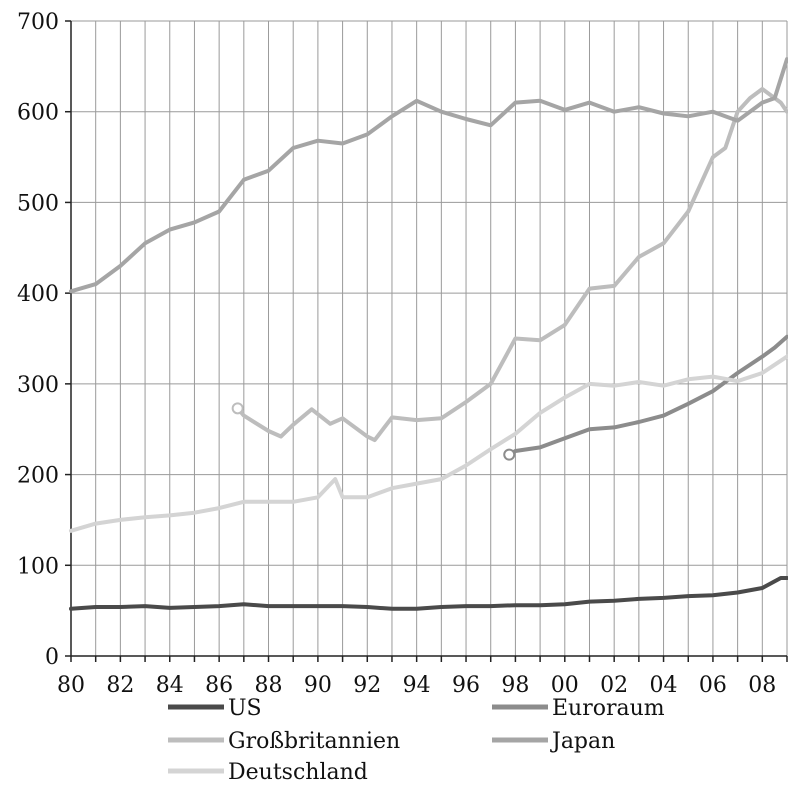 Image resolution: width=788 pixels, height=805 pixels. I want to click on x-tick-label: 90, so click(318, 685).